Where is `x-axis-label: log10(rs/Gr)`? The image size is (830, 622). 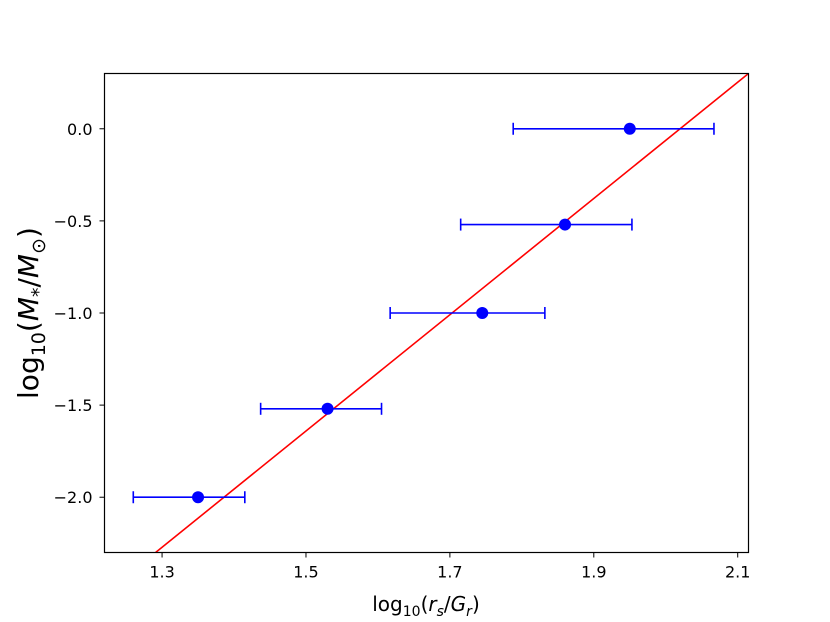
x-axis-label: log10(rs/Gr) is located at coordinates (426, 606).